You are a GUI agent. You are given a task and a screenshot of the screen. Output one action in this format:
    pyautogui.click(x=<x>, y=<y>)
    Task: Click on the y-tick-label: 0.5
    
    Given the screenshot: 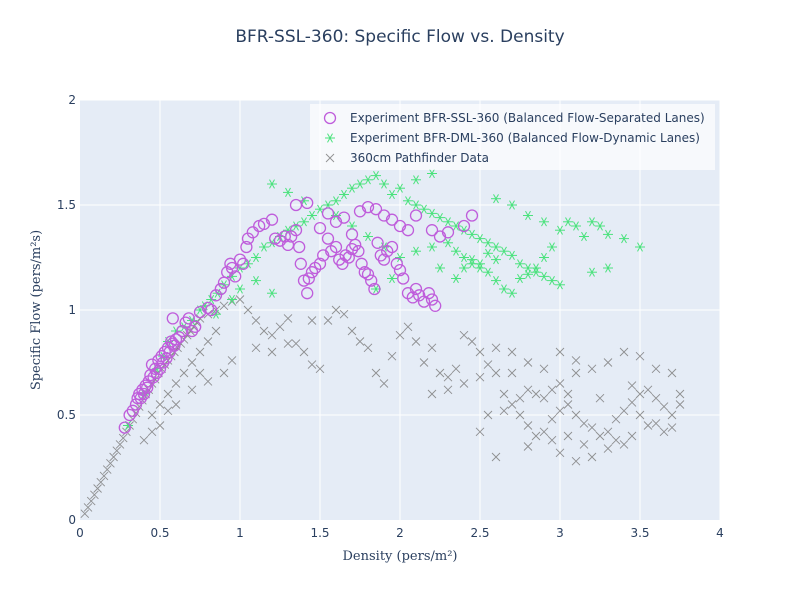 What is the action you would take?
    pyautogui.click(x=66, y=415)
    